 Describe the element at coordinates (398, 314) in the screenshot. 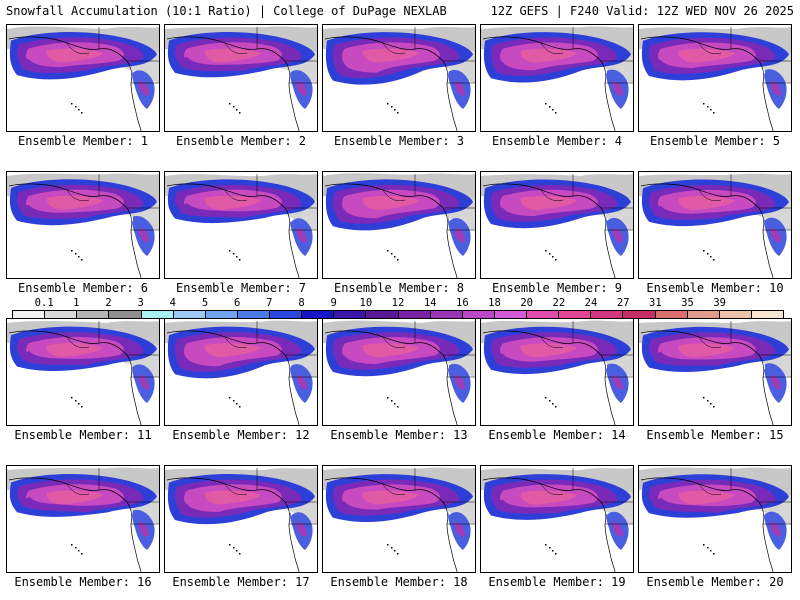

I see `colorbar-swatches` at that location.